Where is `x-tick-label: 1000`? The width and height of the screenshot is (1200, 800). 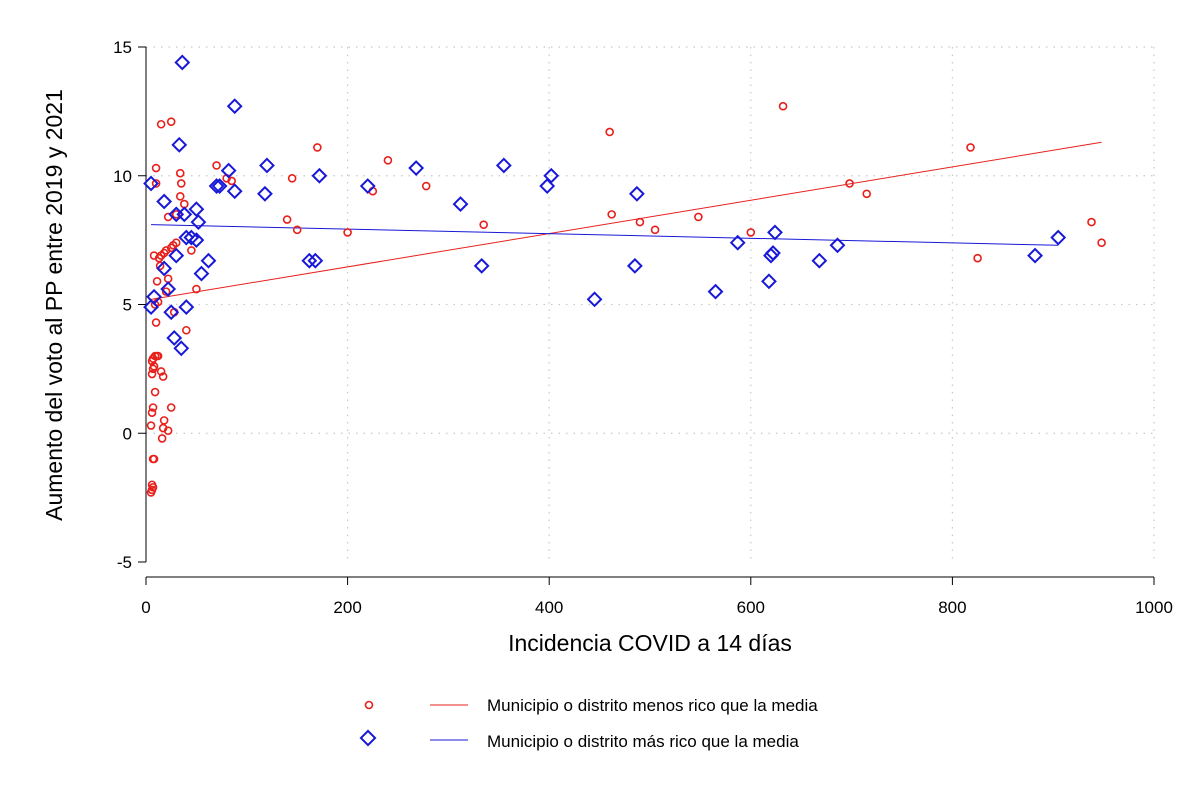 x-tick-label: 1000 is located at coordinates (1154, 607).